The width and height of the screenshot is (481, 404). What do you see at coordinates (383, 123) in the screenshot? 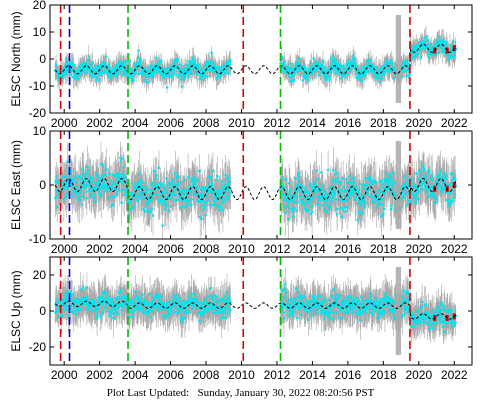
I see `x-tick-label: 2018` at bounding box center [383, 123].